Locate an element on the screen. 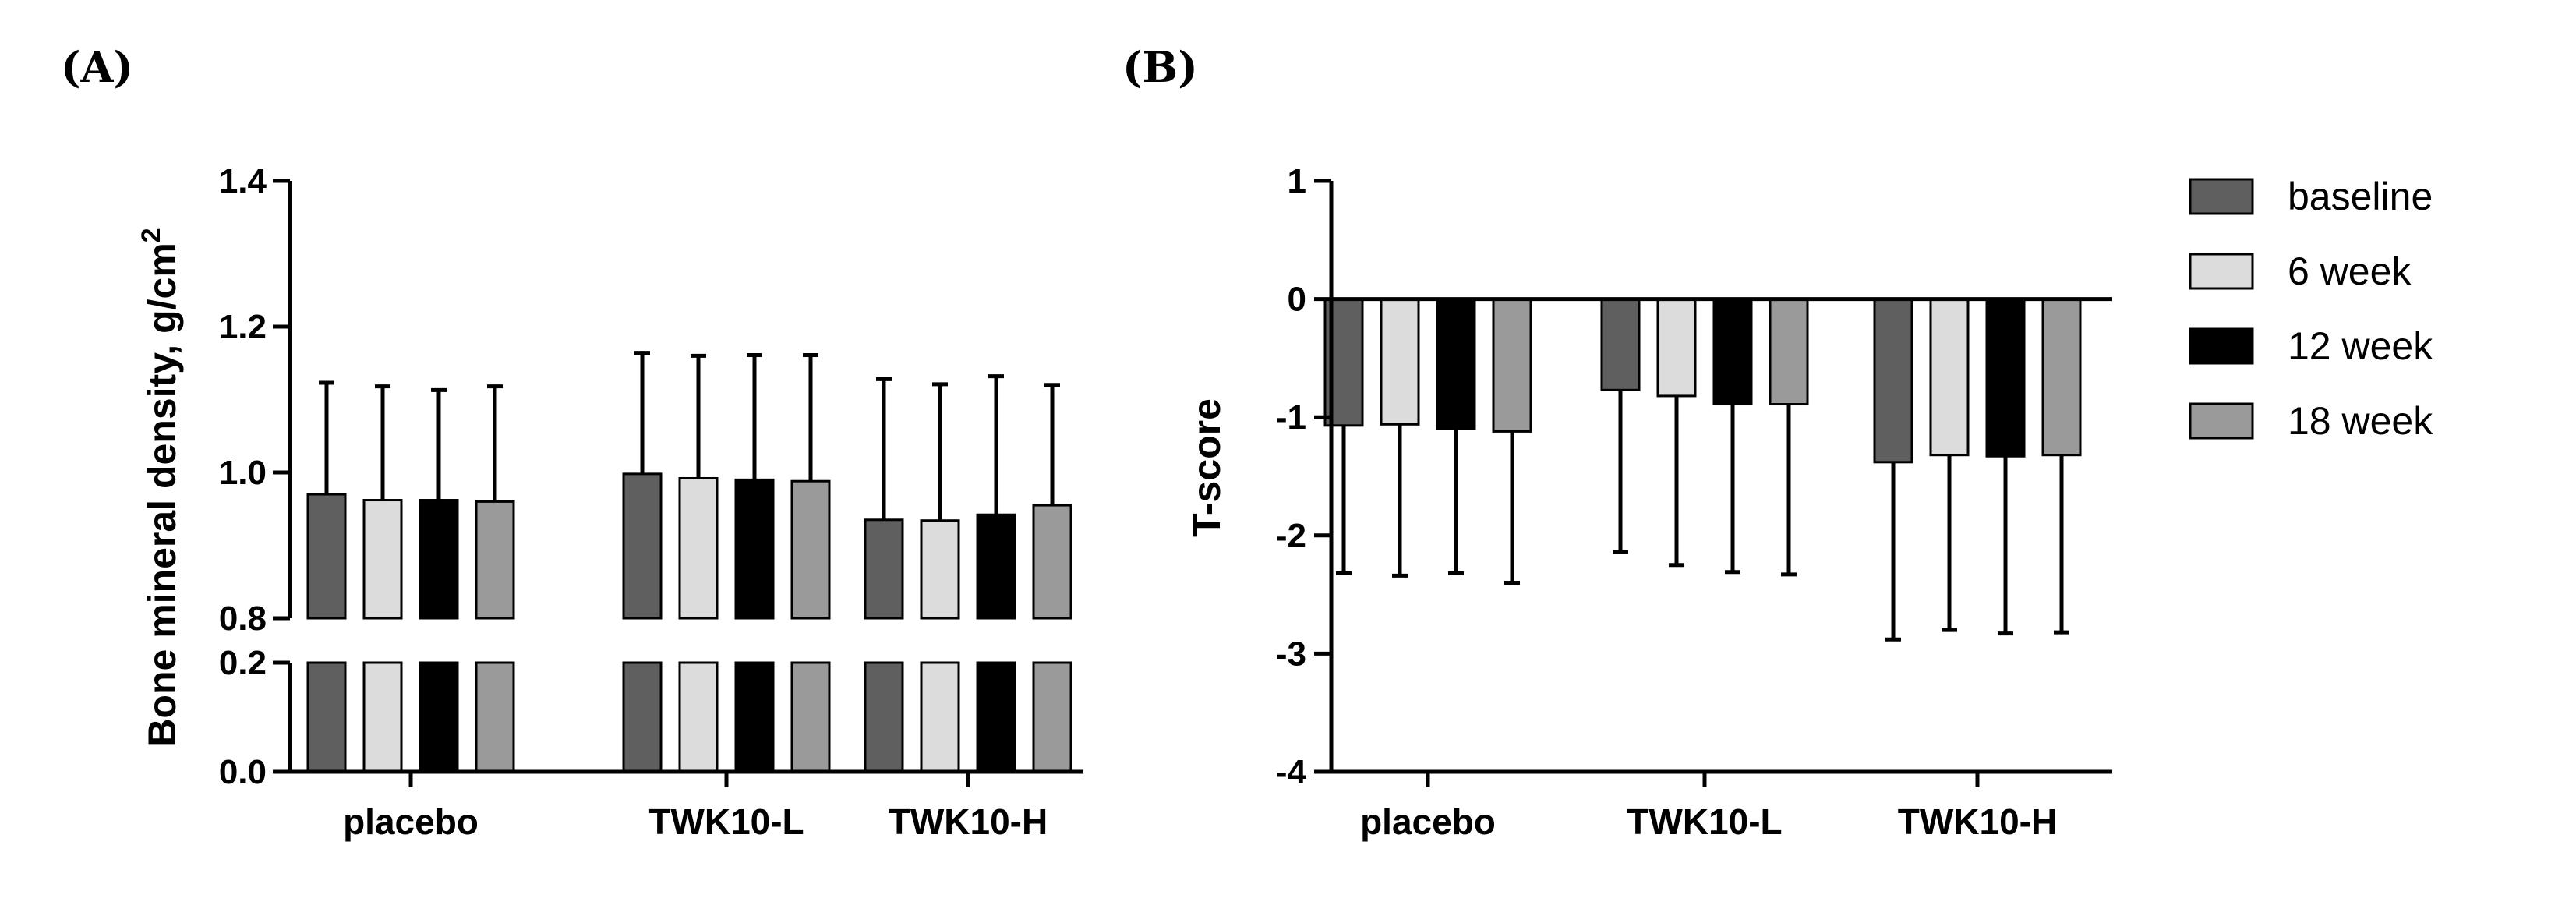 This screenshot has height=909, width=2576. panel-a-twk10-h-6-week-bar-lower is located at coordinates (940, 717).